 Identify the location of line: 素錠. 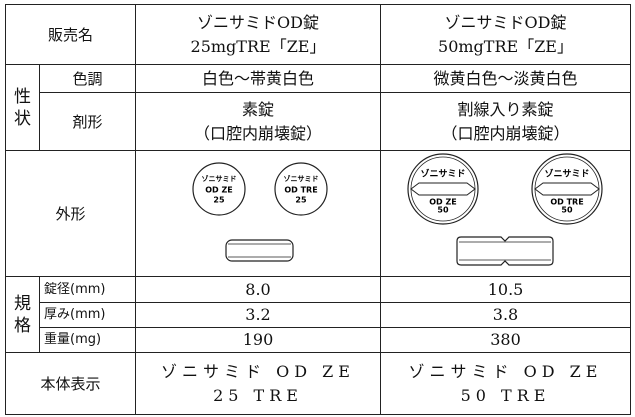
(258, 109).